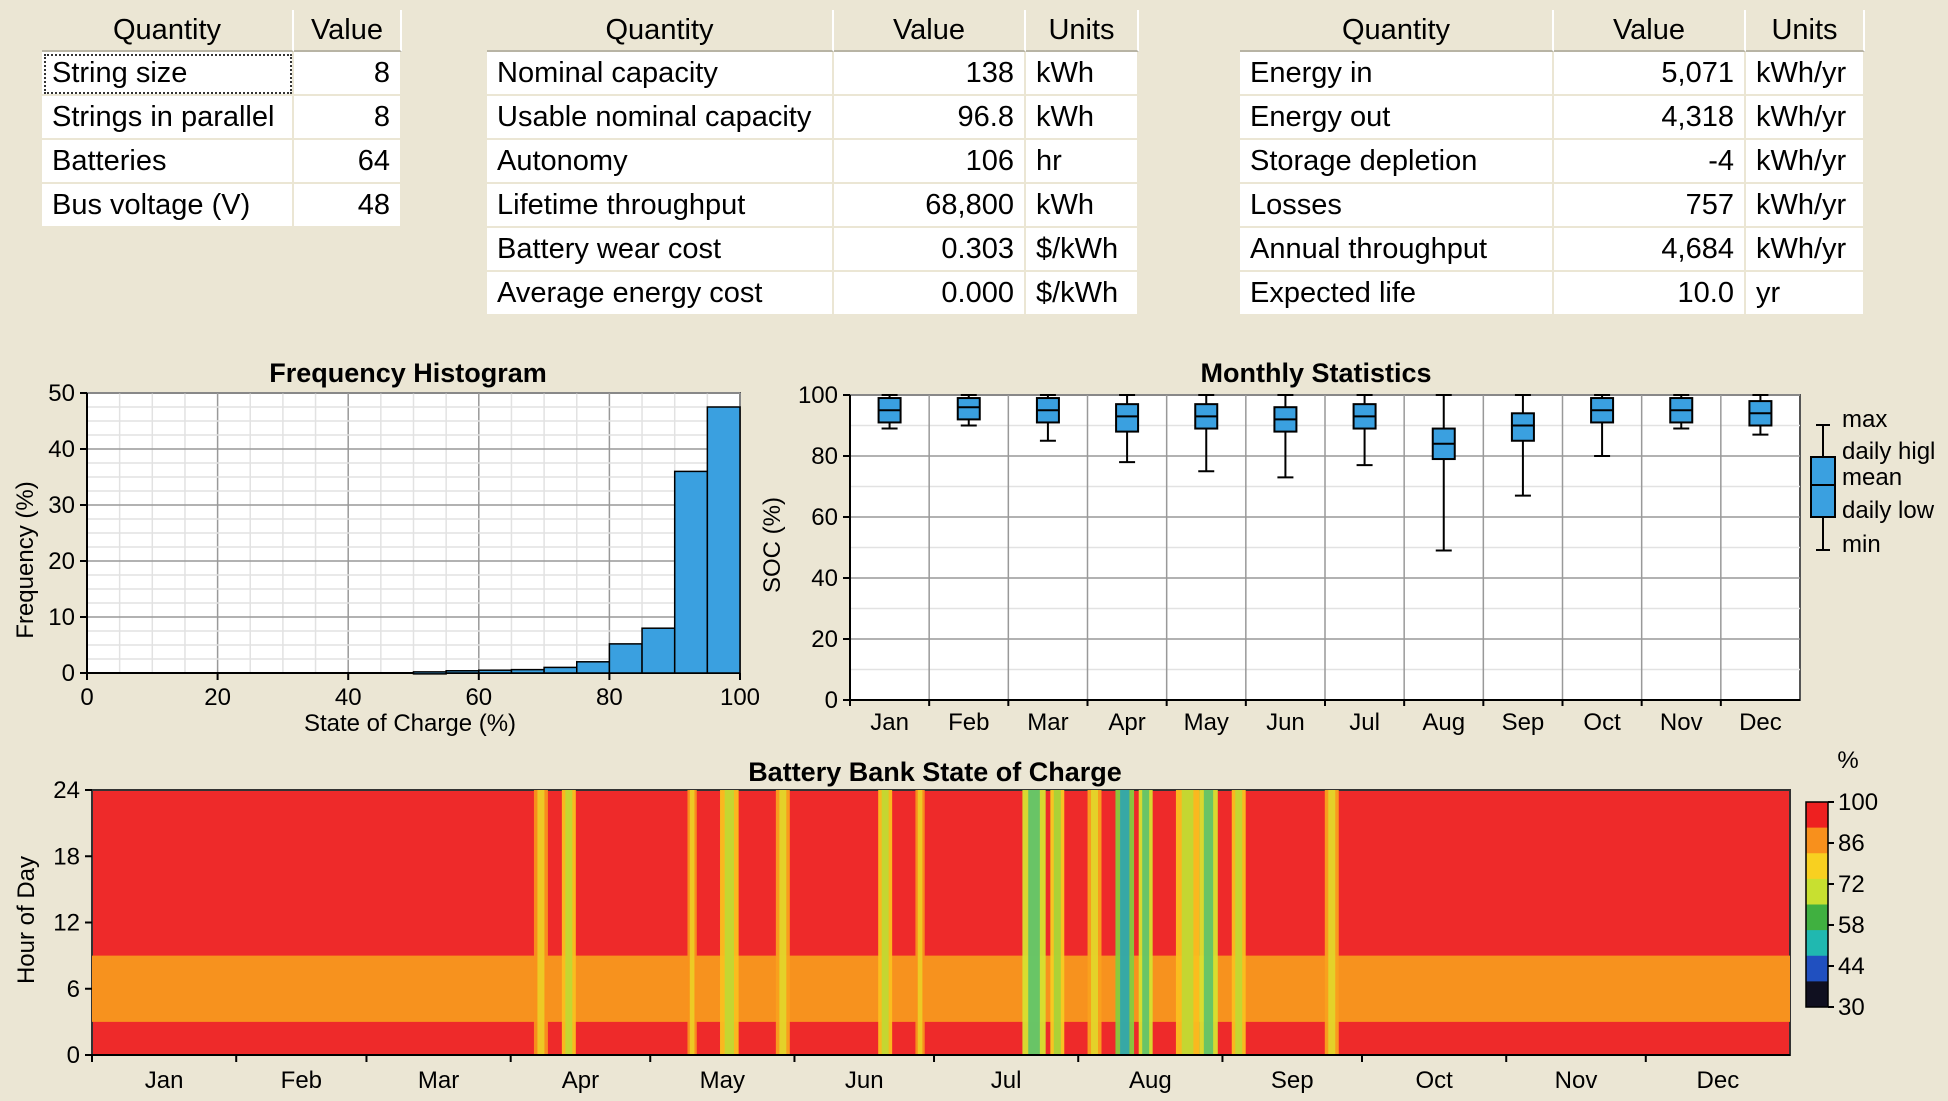  Describe the element at coordinates (168, 162) in the screenshot. I see `cell-quantity: Batteries` at that location.